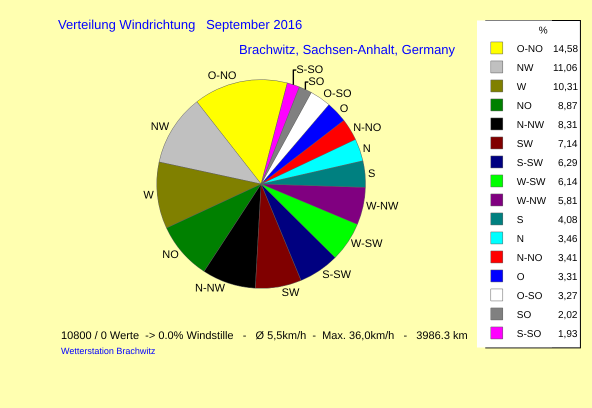 The image size is (592, 408). I want to click on legend-label: S-SO, so click(529, 334).